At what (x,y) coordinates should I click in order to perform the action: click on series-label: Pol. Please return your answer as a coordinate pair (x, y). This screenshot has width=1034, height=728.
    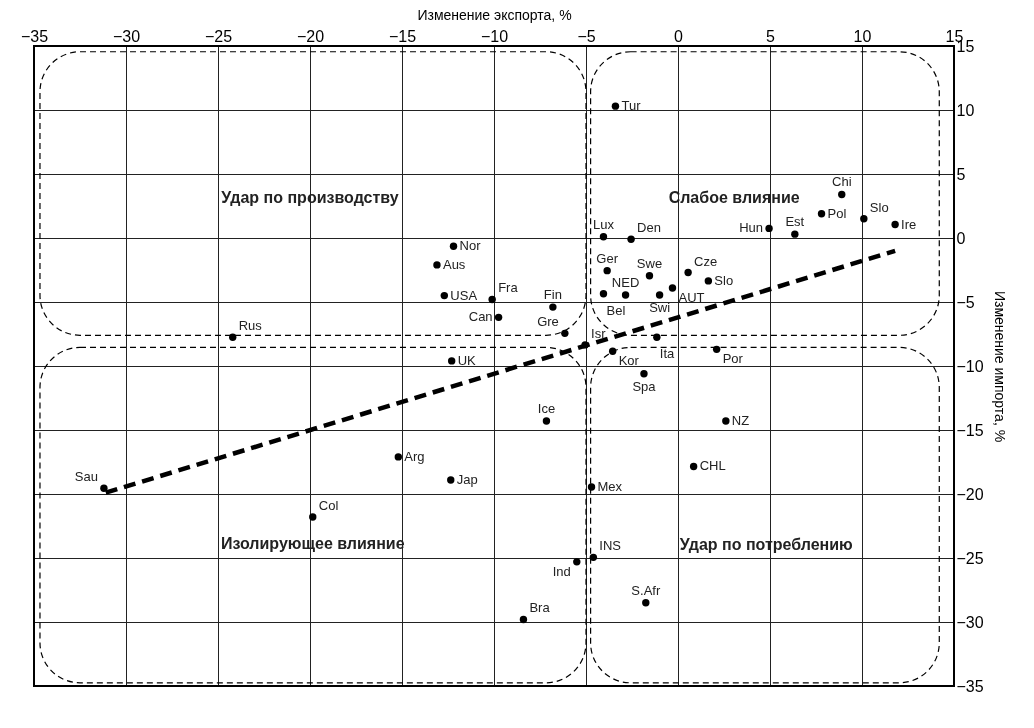
    Looking at the image, I should click on (837, 213).